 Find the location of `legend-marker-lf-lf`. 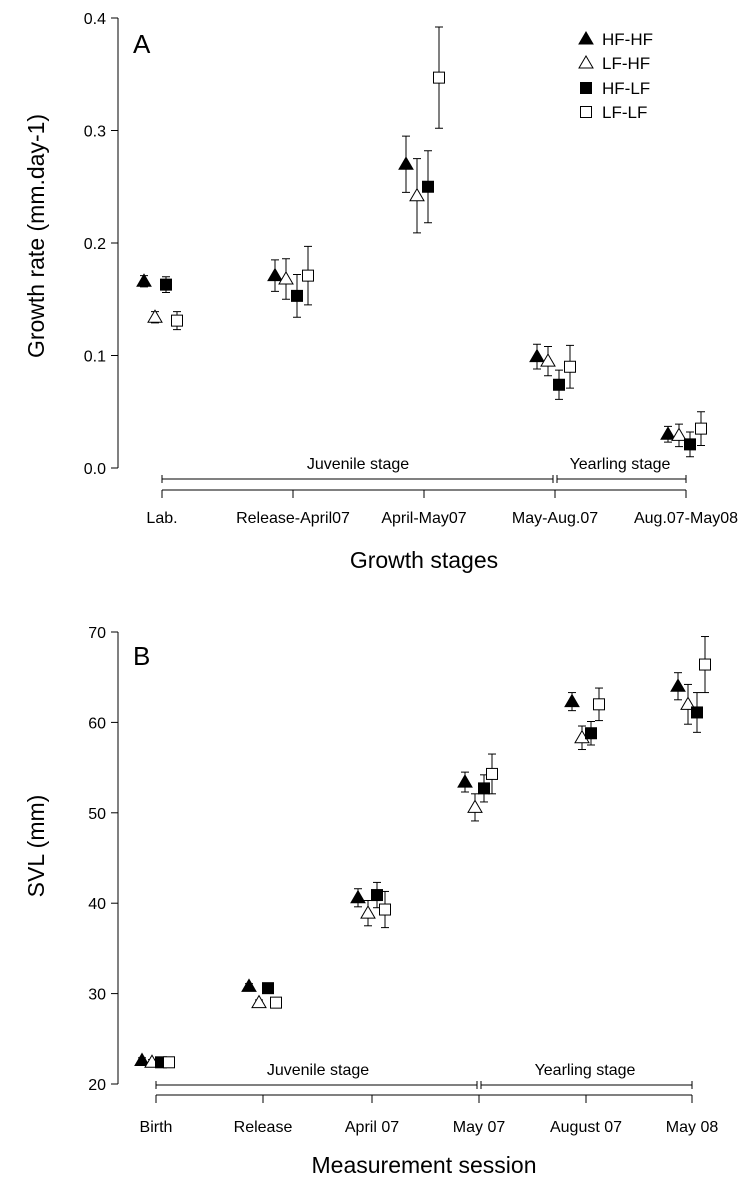

legend-marker-lf-lf is located at coordinates (586, 112).